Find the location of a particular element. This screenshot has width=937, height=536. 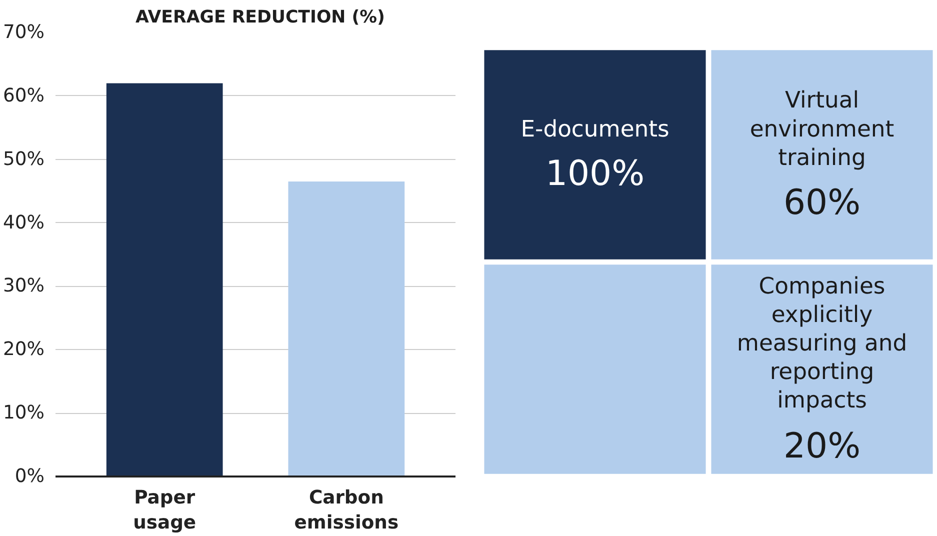

category-label: E-documents is located at coordinates (595, 129).